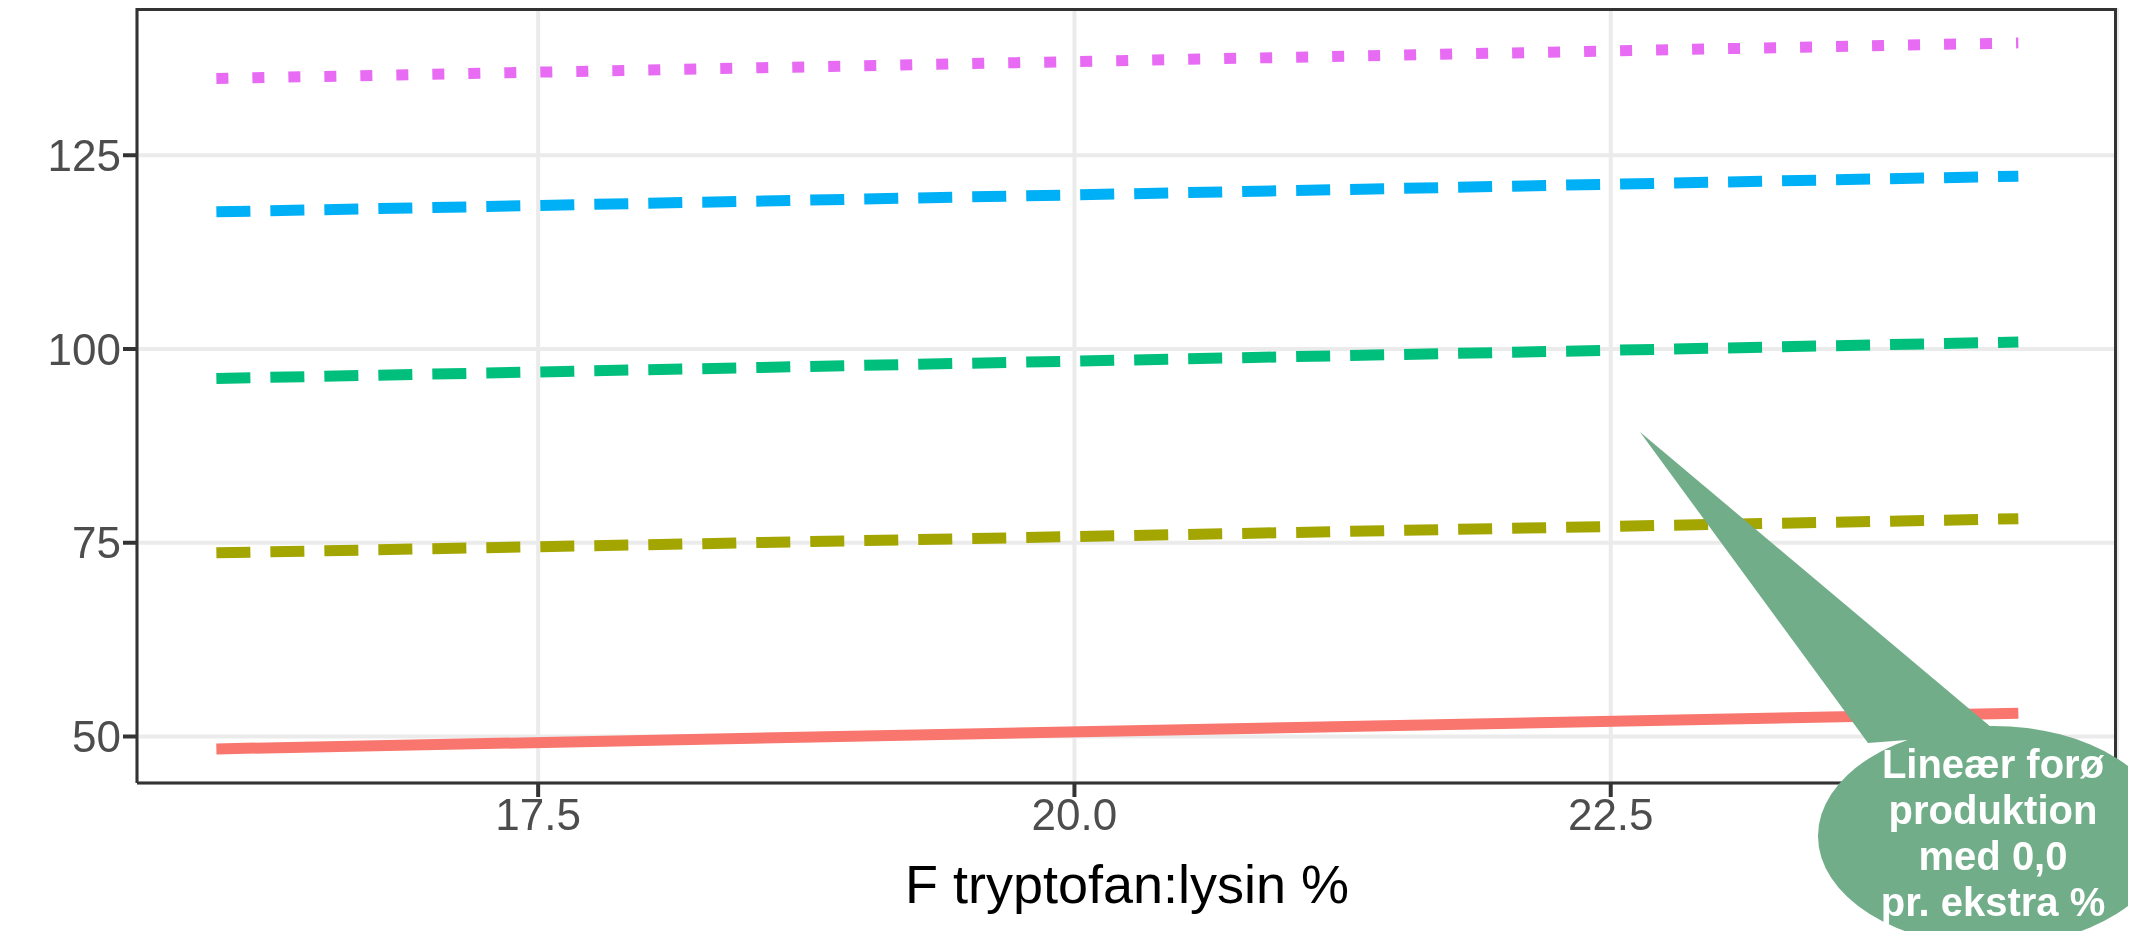 The image size is (2131, 939). I want to click on y-tick-label: 100, so click(84, 349).